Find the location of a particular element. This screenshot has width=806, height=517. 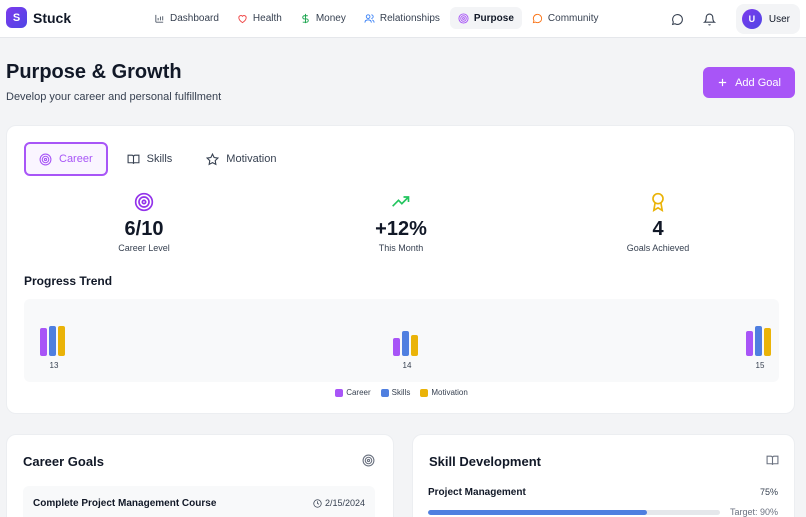

tab-label: Skills is located at coordinates (159, 159).